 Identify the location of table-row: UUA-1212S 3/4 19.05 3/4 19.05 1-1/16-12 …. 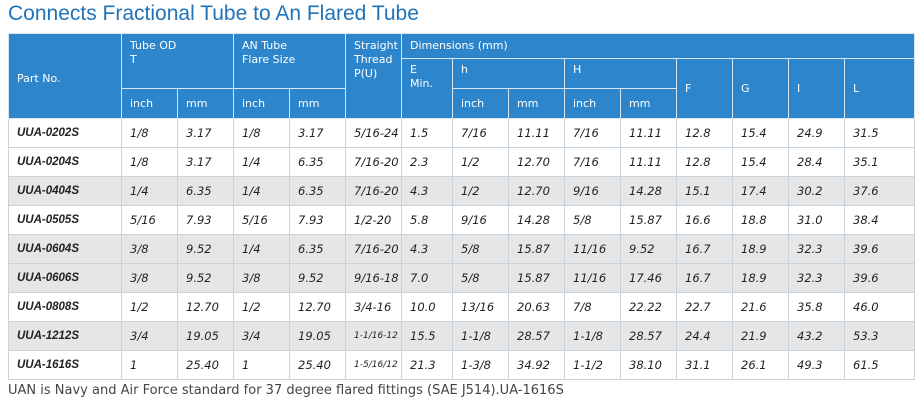
(462, 336).